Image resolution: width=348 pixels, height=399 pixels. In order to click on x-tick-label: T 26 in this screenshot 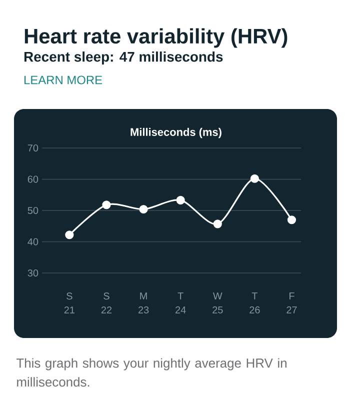, I will do `click(255, 303)`.